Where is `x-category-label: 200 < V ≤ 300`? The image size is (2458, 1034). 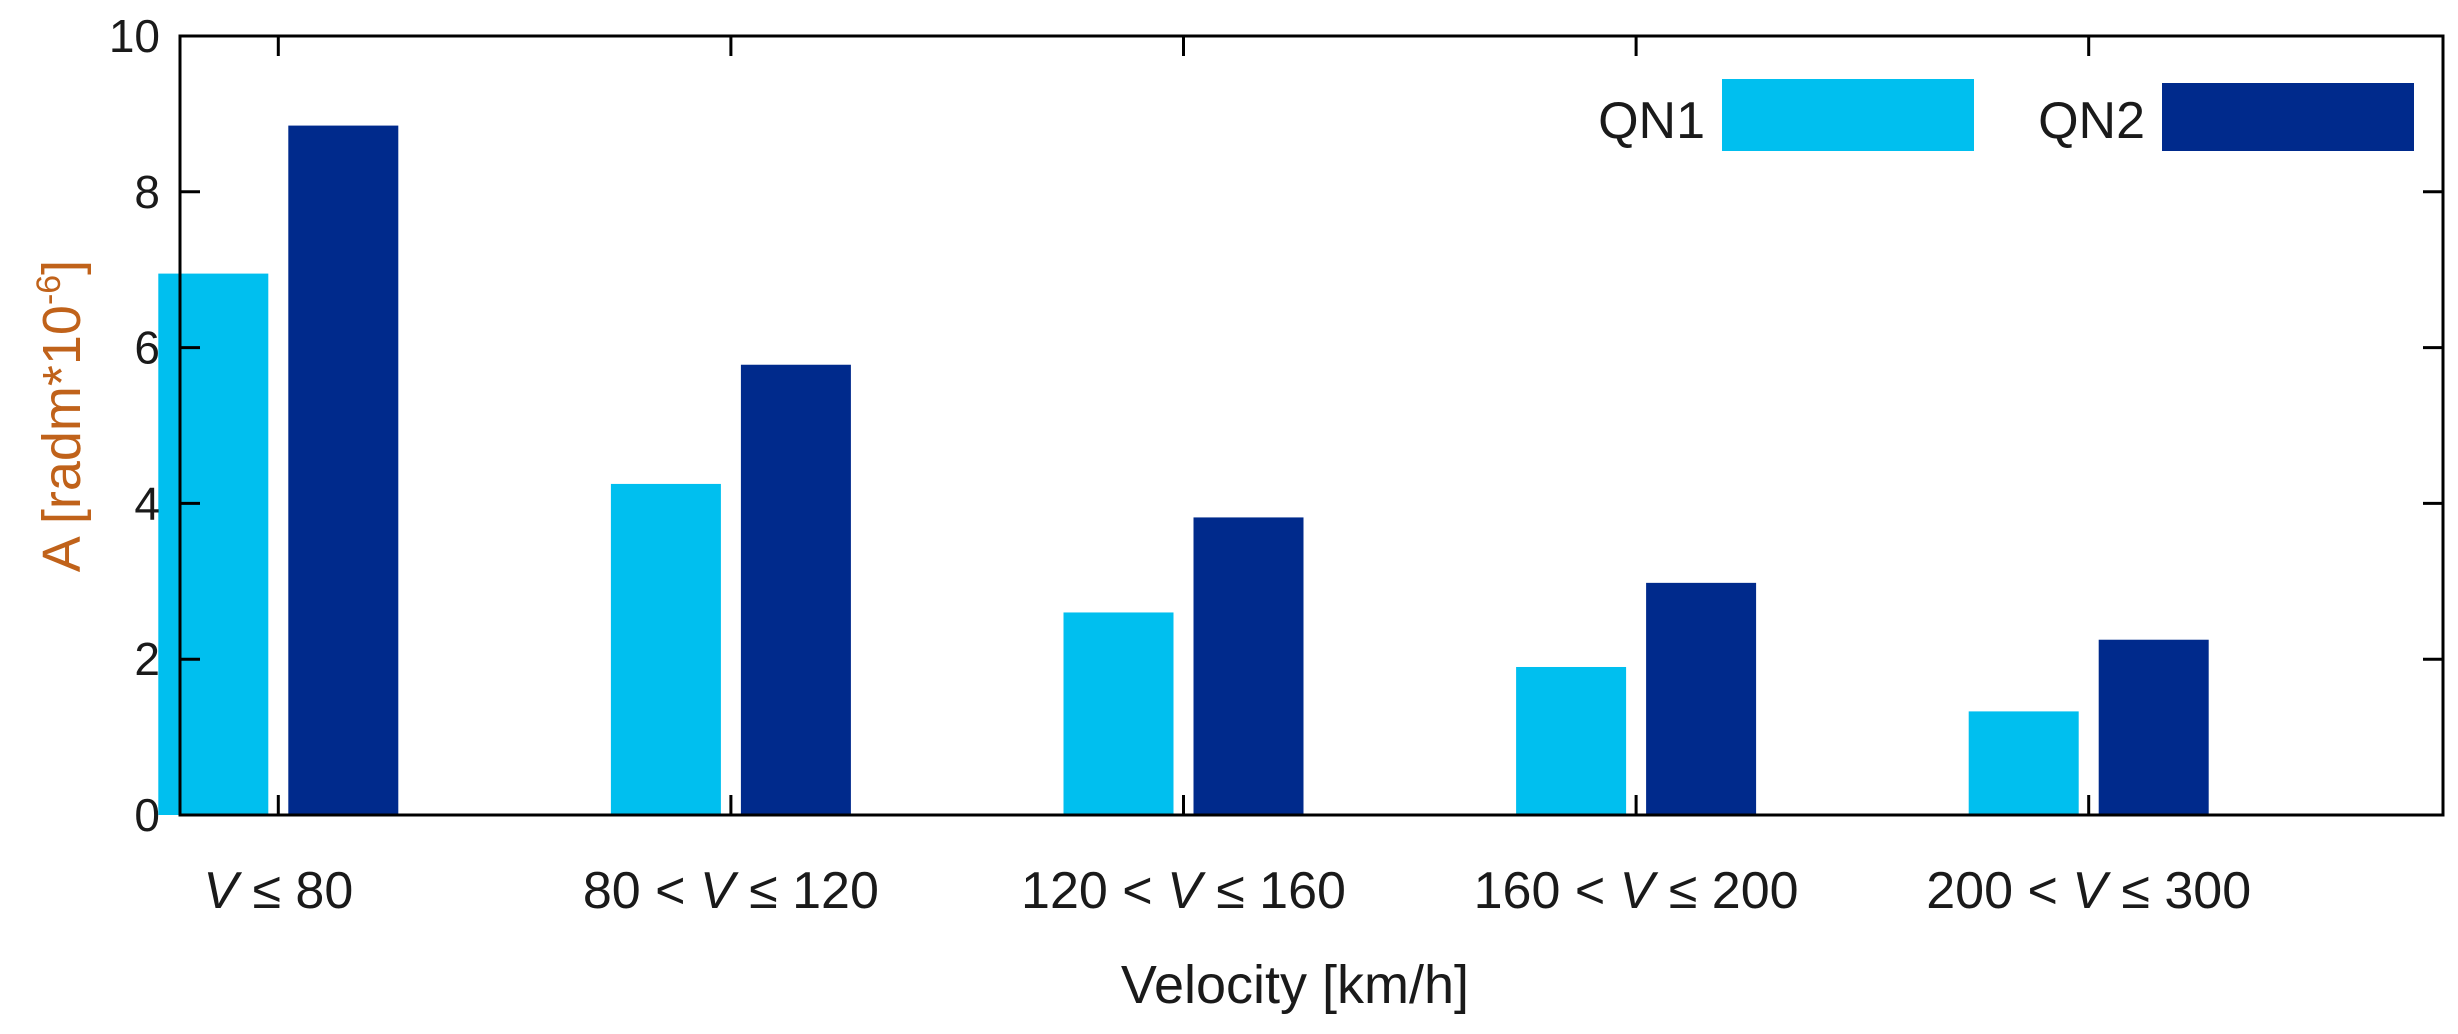 x-category-label: 200 < V ≤ 300 is located at coordinates (2088, 891).